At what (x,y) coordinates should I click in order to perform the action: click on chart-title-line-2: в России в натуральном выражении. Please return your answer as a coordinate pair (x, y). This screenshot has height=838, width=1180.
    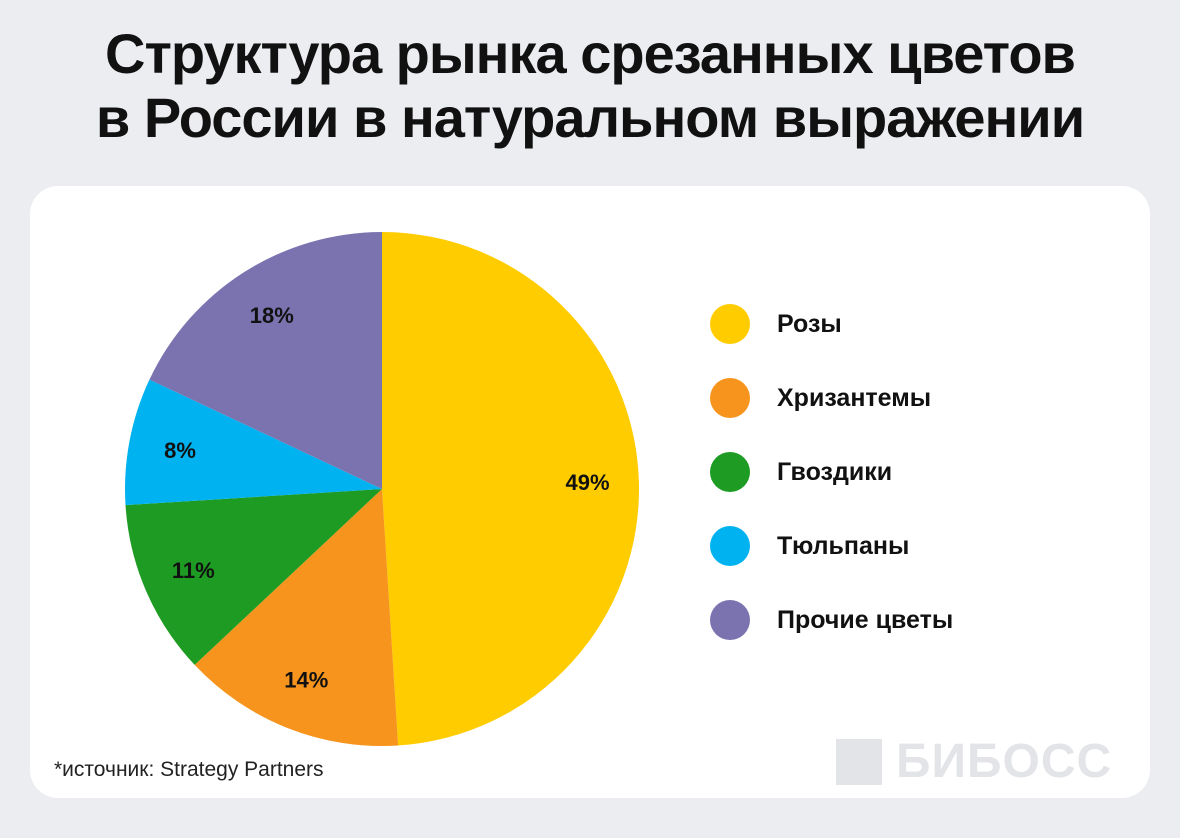
    Looking at the image, I should click on (590, 117).